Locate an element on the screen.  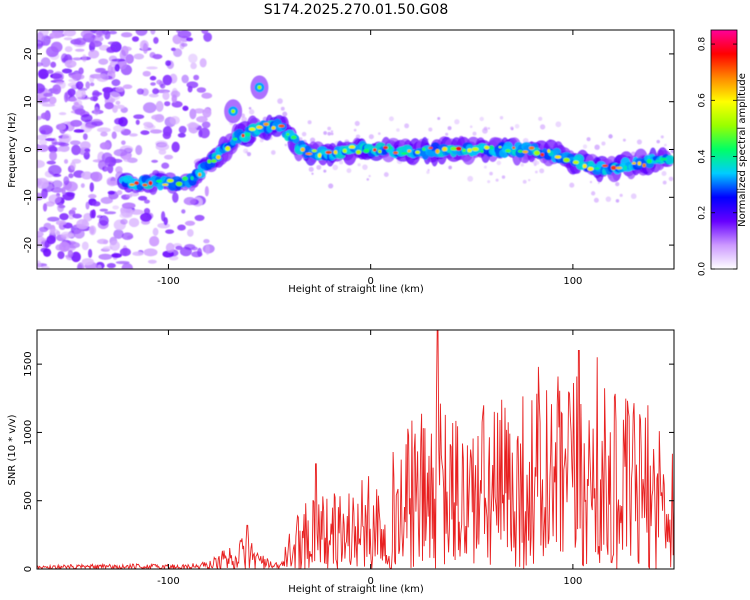
spectrogram-y-tick-label: 20 is located at coordinates (28, 54).